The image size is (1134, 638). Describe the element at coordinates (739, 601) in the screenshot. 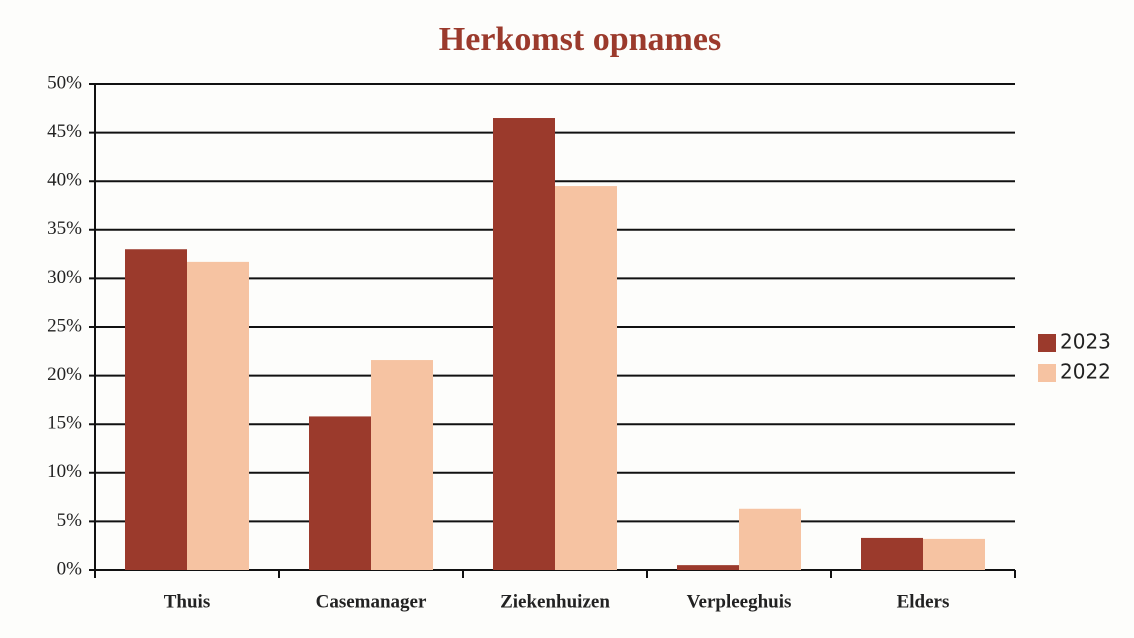

I see `x-tick-label: Verpleeghuis` at that location.